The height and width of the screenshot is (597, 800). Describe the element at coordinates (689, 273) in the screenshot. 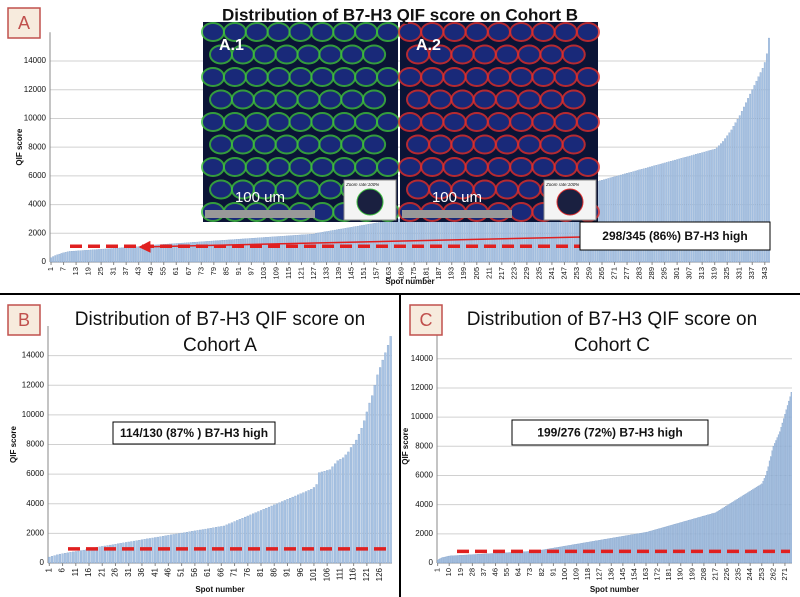

I see `x-tick-label: 307` at that location.